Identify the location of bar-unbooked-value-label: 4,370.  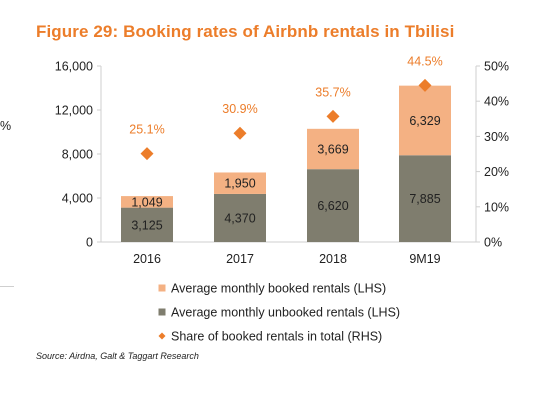
(239, 218).